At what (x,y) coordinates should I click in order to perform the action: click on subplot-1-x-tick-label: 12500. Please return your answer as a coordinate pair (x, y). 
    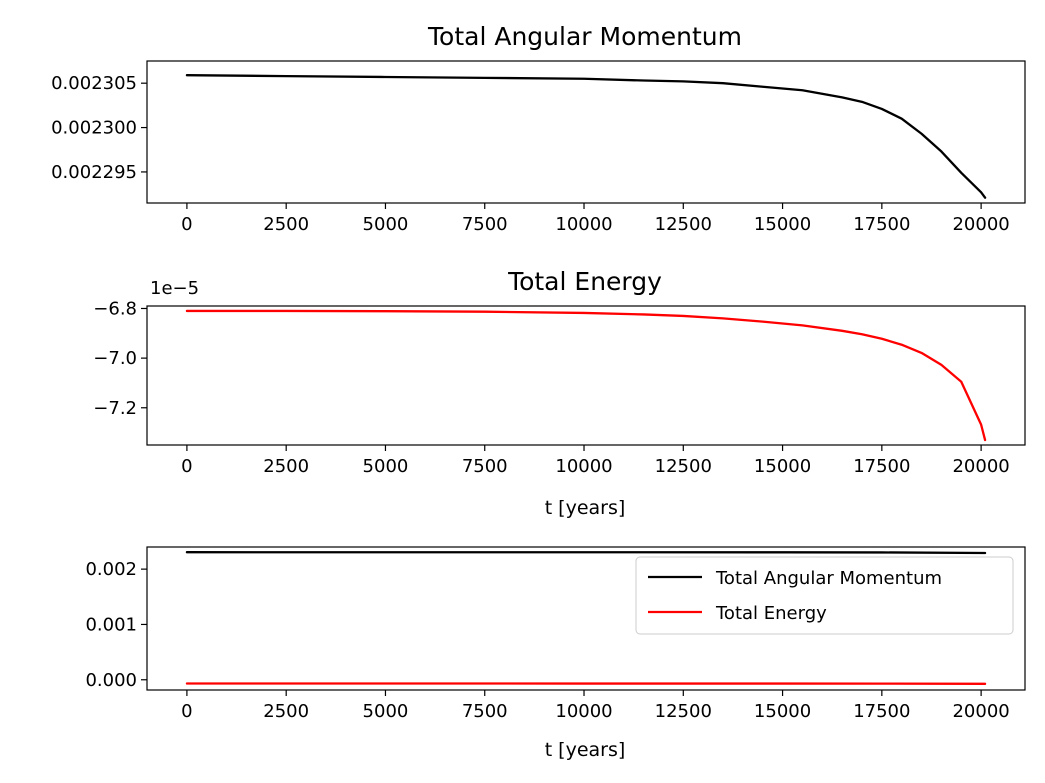
    Looking at the image, I should click on (683, 224).